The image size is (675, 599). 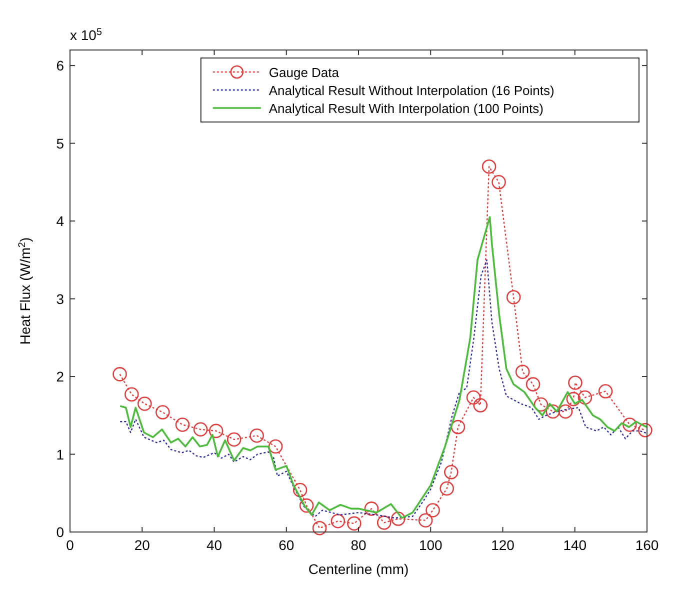 What do you see at coordinates (86, 34) in the screenshot?
I see `text: x 10$^{5}$` at bounding box center [86, 34].